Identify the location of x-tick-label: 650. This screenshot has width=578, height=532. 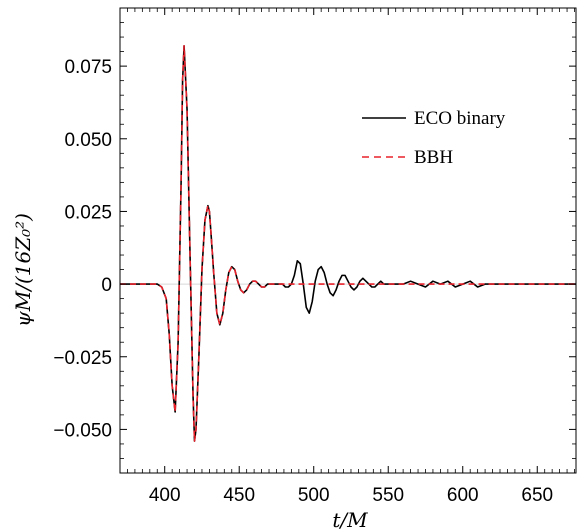
(537, 495).